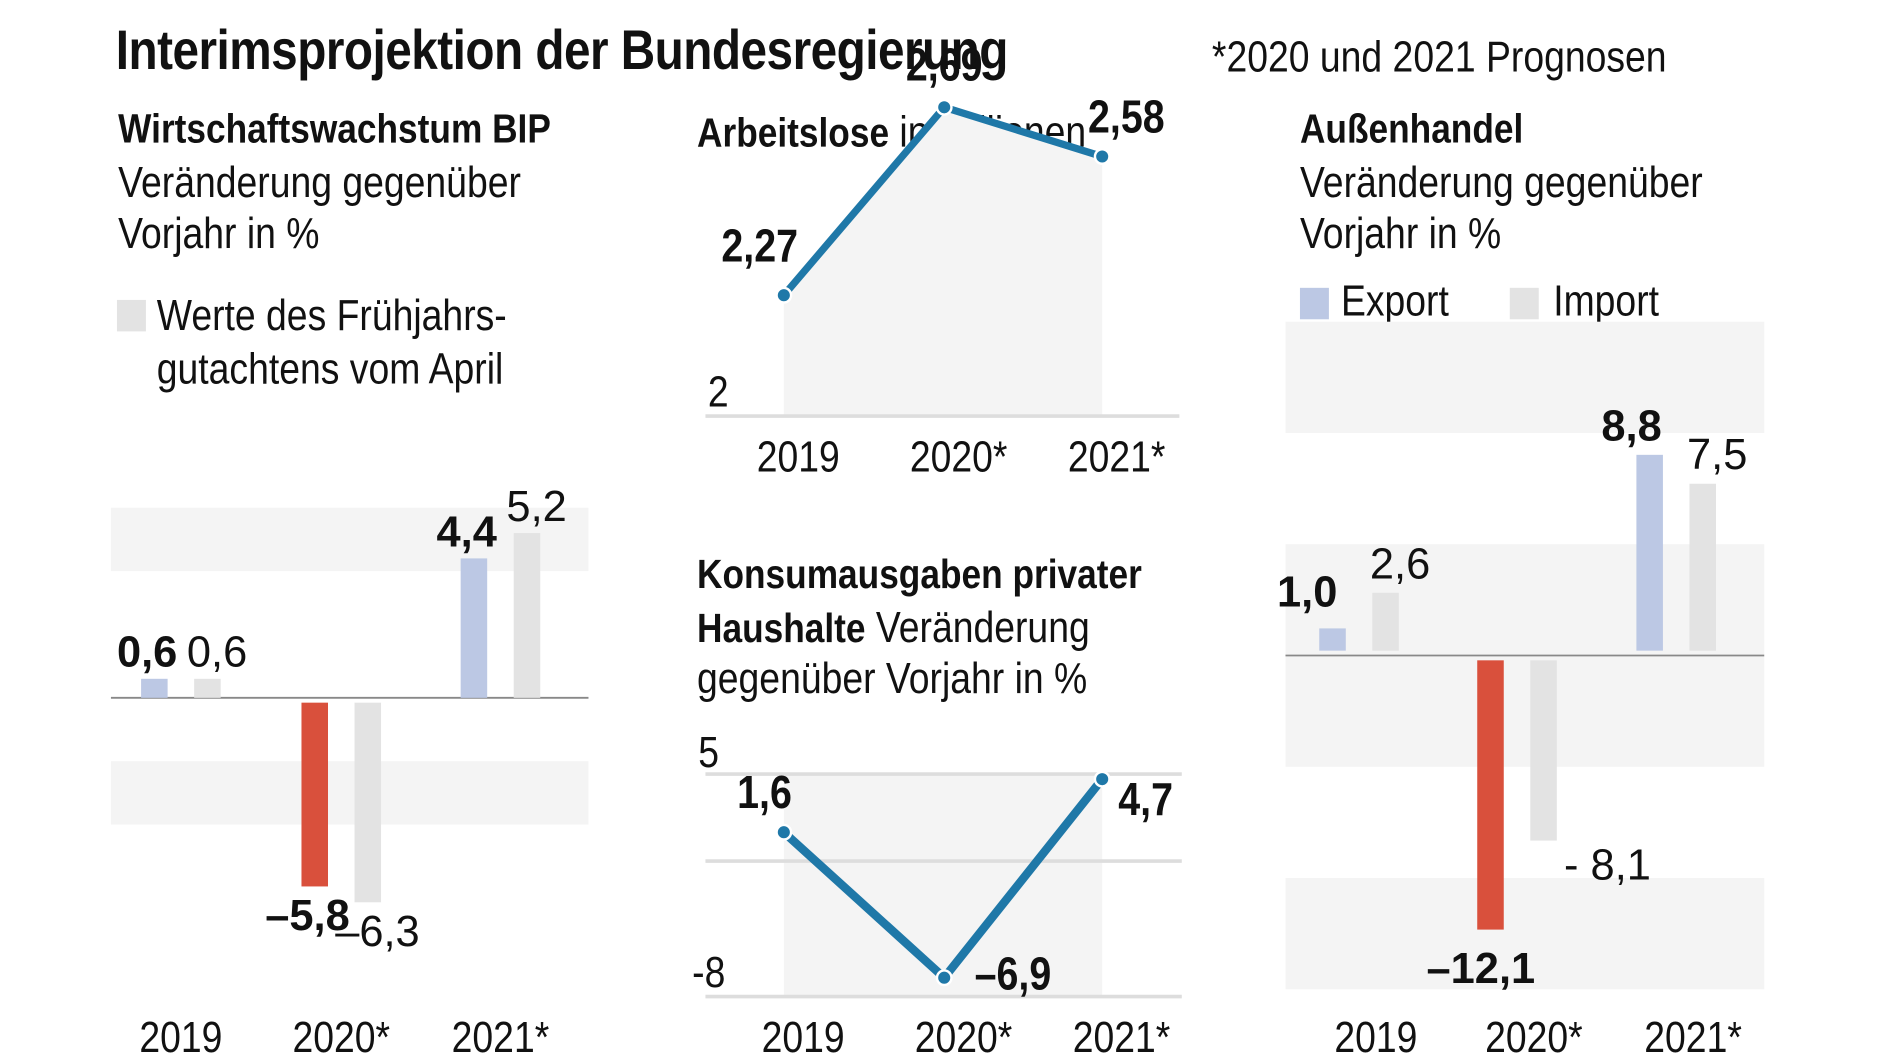  What do you see at coordinates (1314, 303) in the screenshot?
I see `trade-legend-export-swatch` at bounding box center [1314, 303].